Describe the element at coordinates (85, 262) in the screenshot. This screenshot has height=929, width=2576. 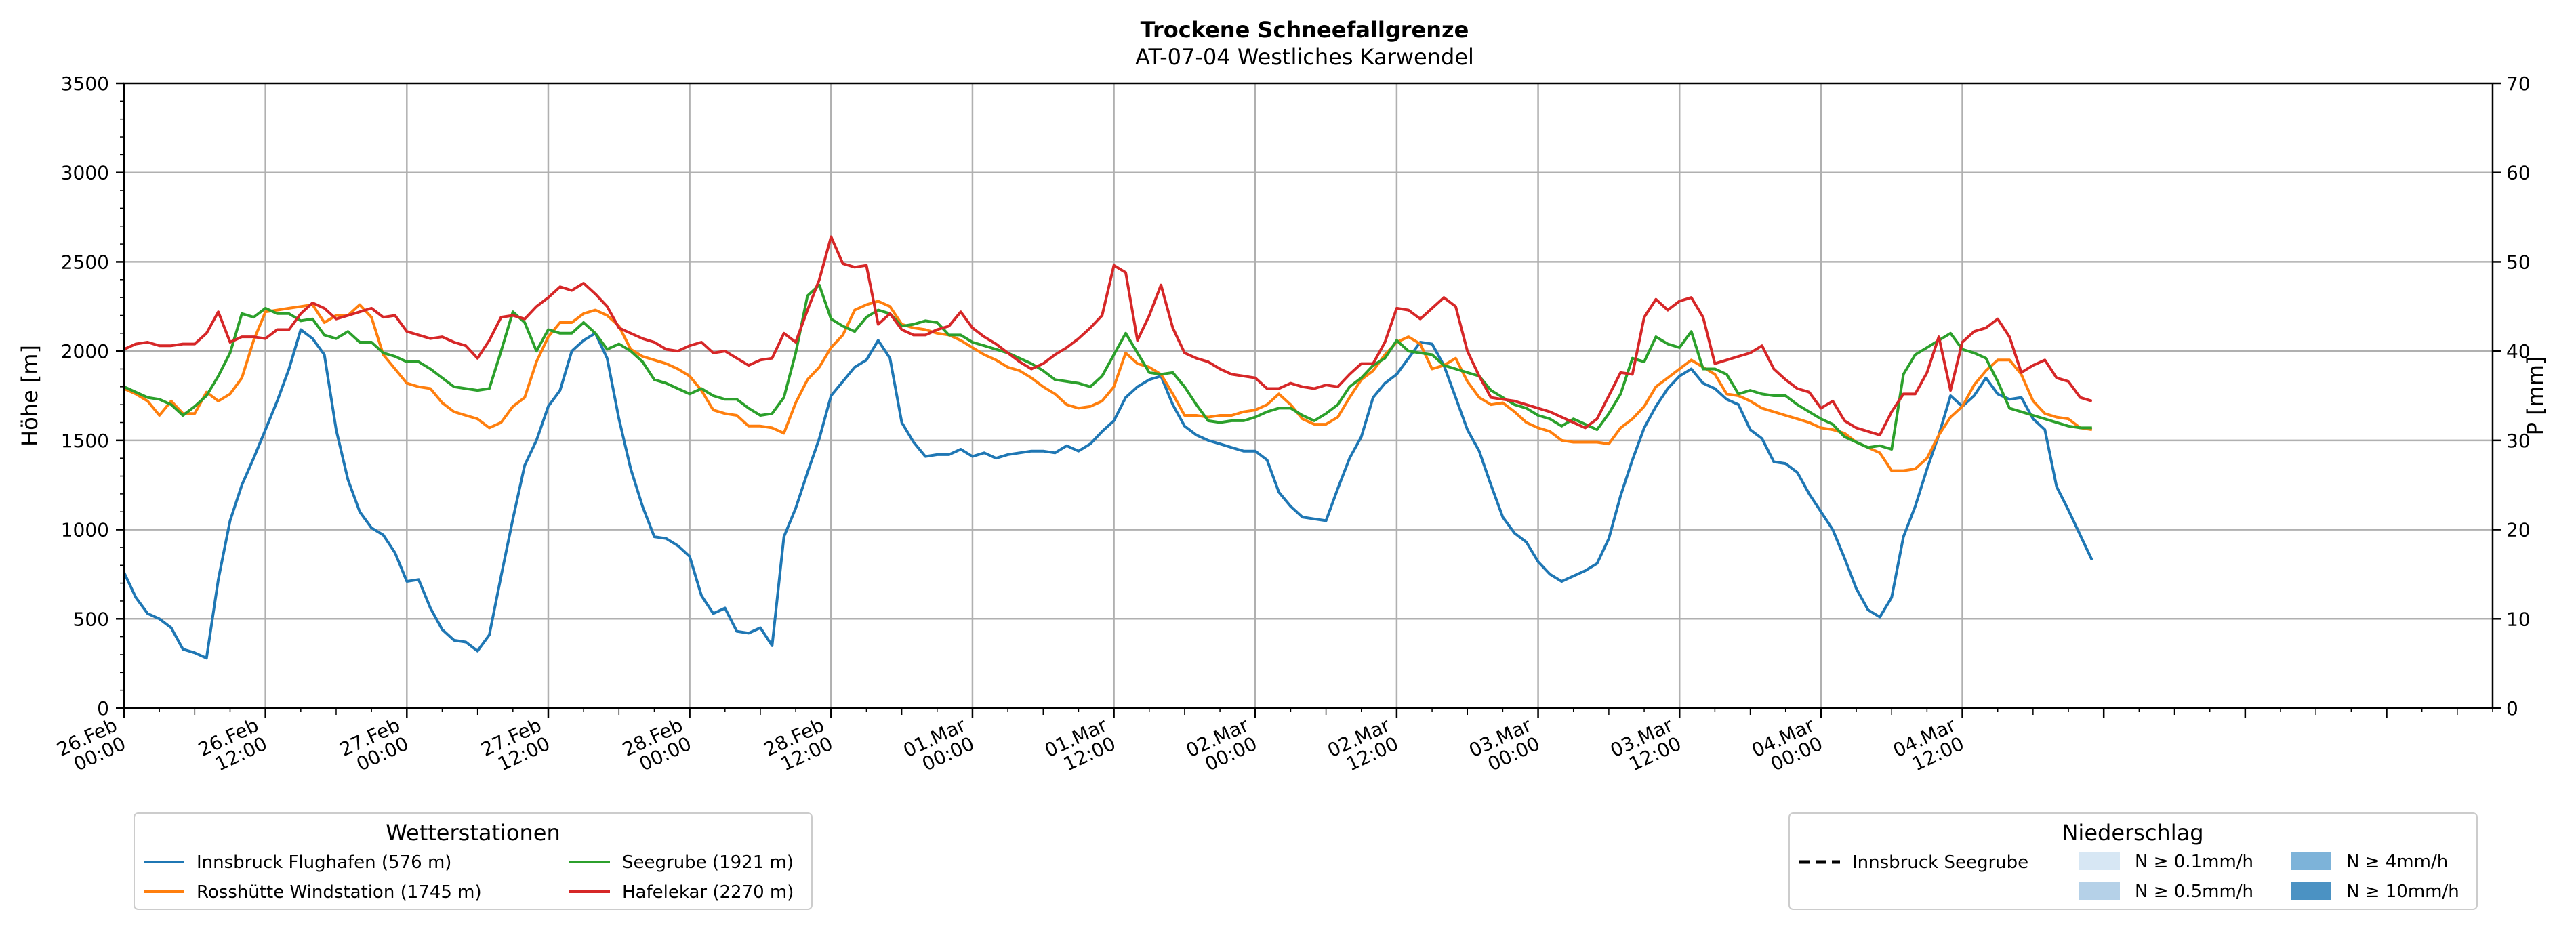
I see `y-tick-label: 2500` at that location.